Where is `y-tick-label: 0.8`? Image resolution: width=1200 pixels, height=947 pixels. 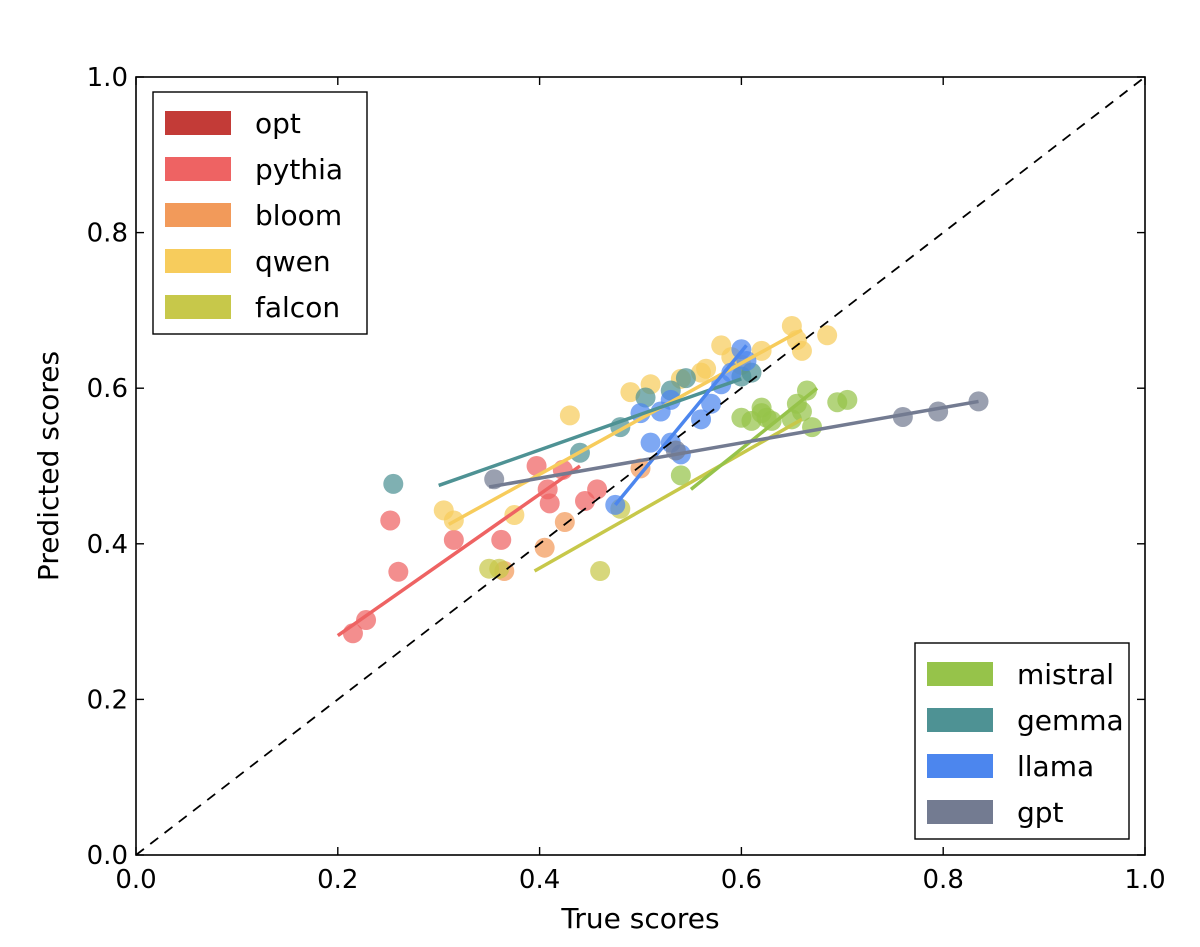
y-tick-label: 0.8 is located at coordinates (107, 234).